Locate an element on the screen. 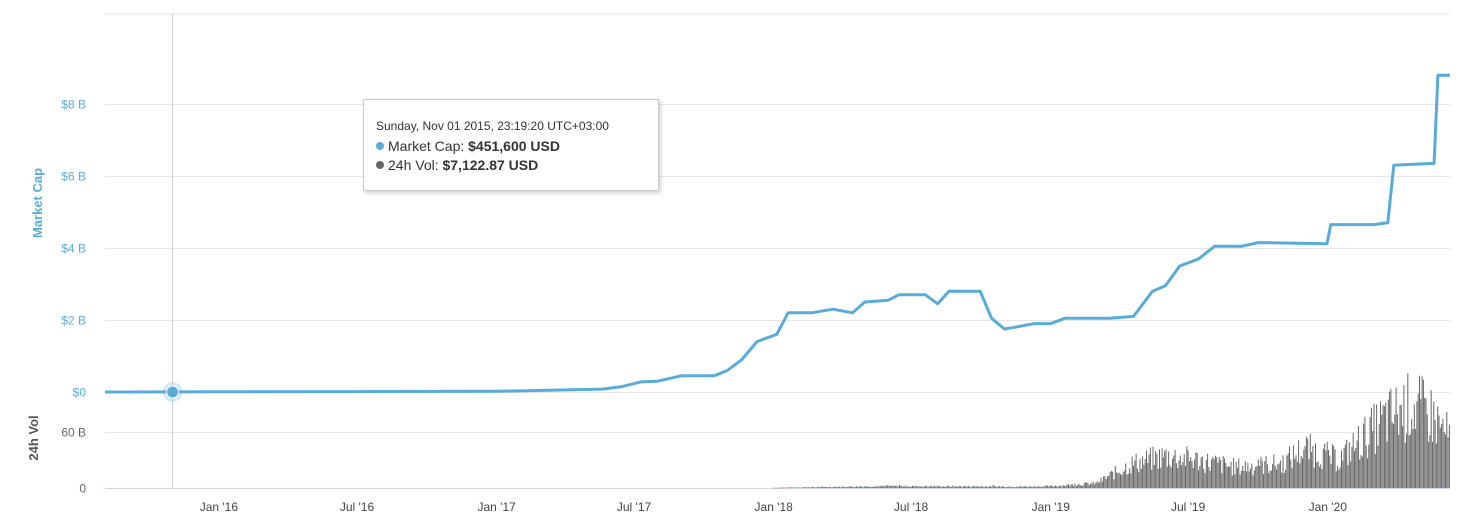 The height and width of the screenshot is (522, 1470). y-tick-label: $4 B is located at coordinates (73, 249).